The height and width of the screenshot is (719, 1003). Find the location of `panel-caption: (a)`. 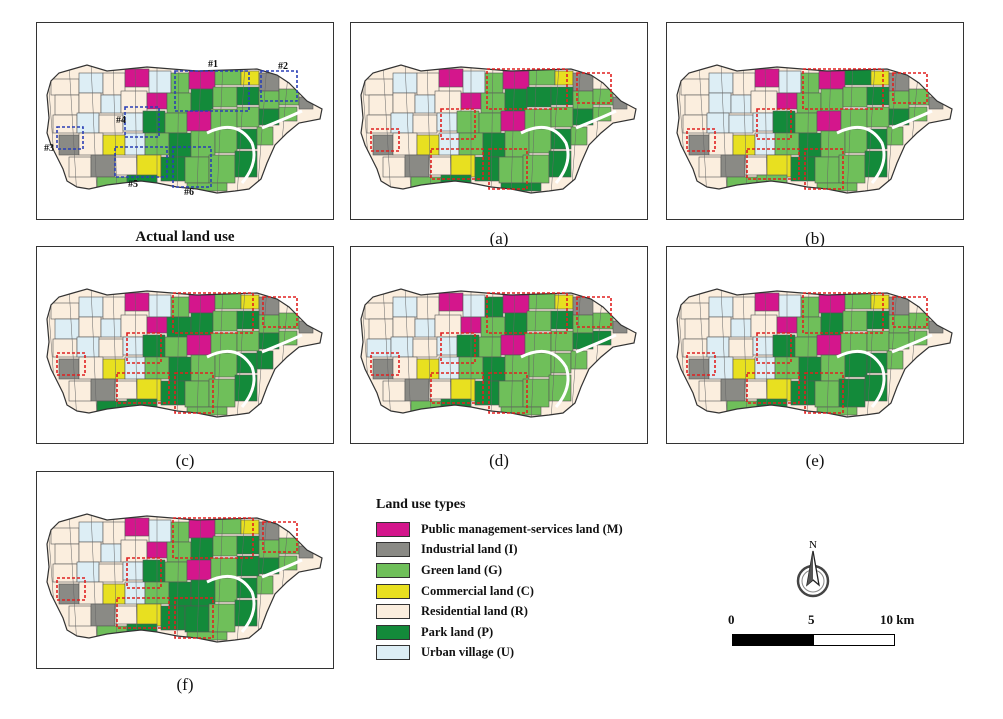

panel-caption: (a) is located at coordinates (499, 238).